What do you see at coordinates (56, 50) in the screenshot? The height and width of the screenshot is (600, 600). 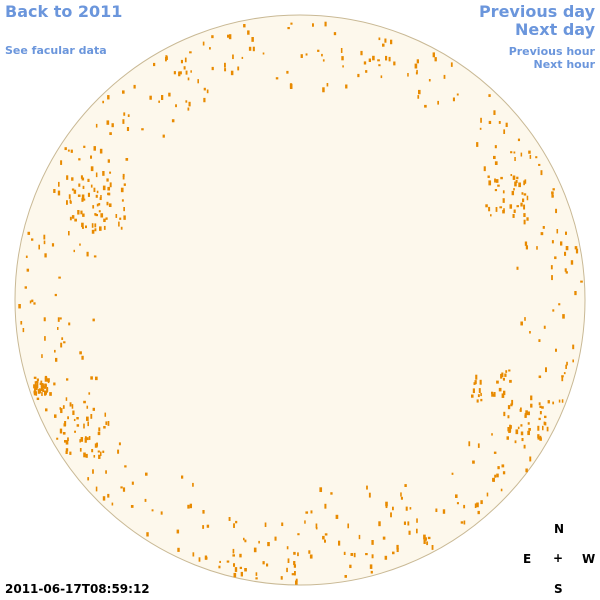 I see `facular-link: See facular data` at bounding box center [56, 50].